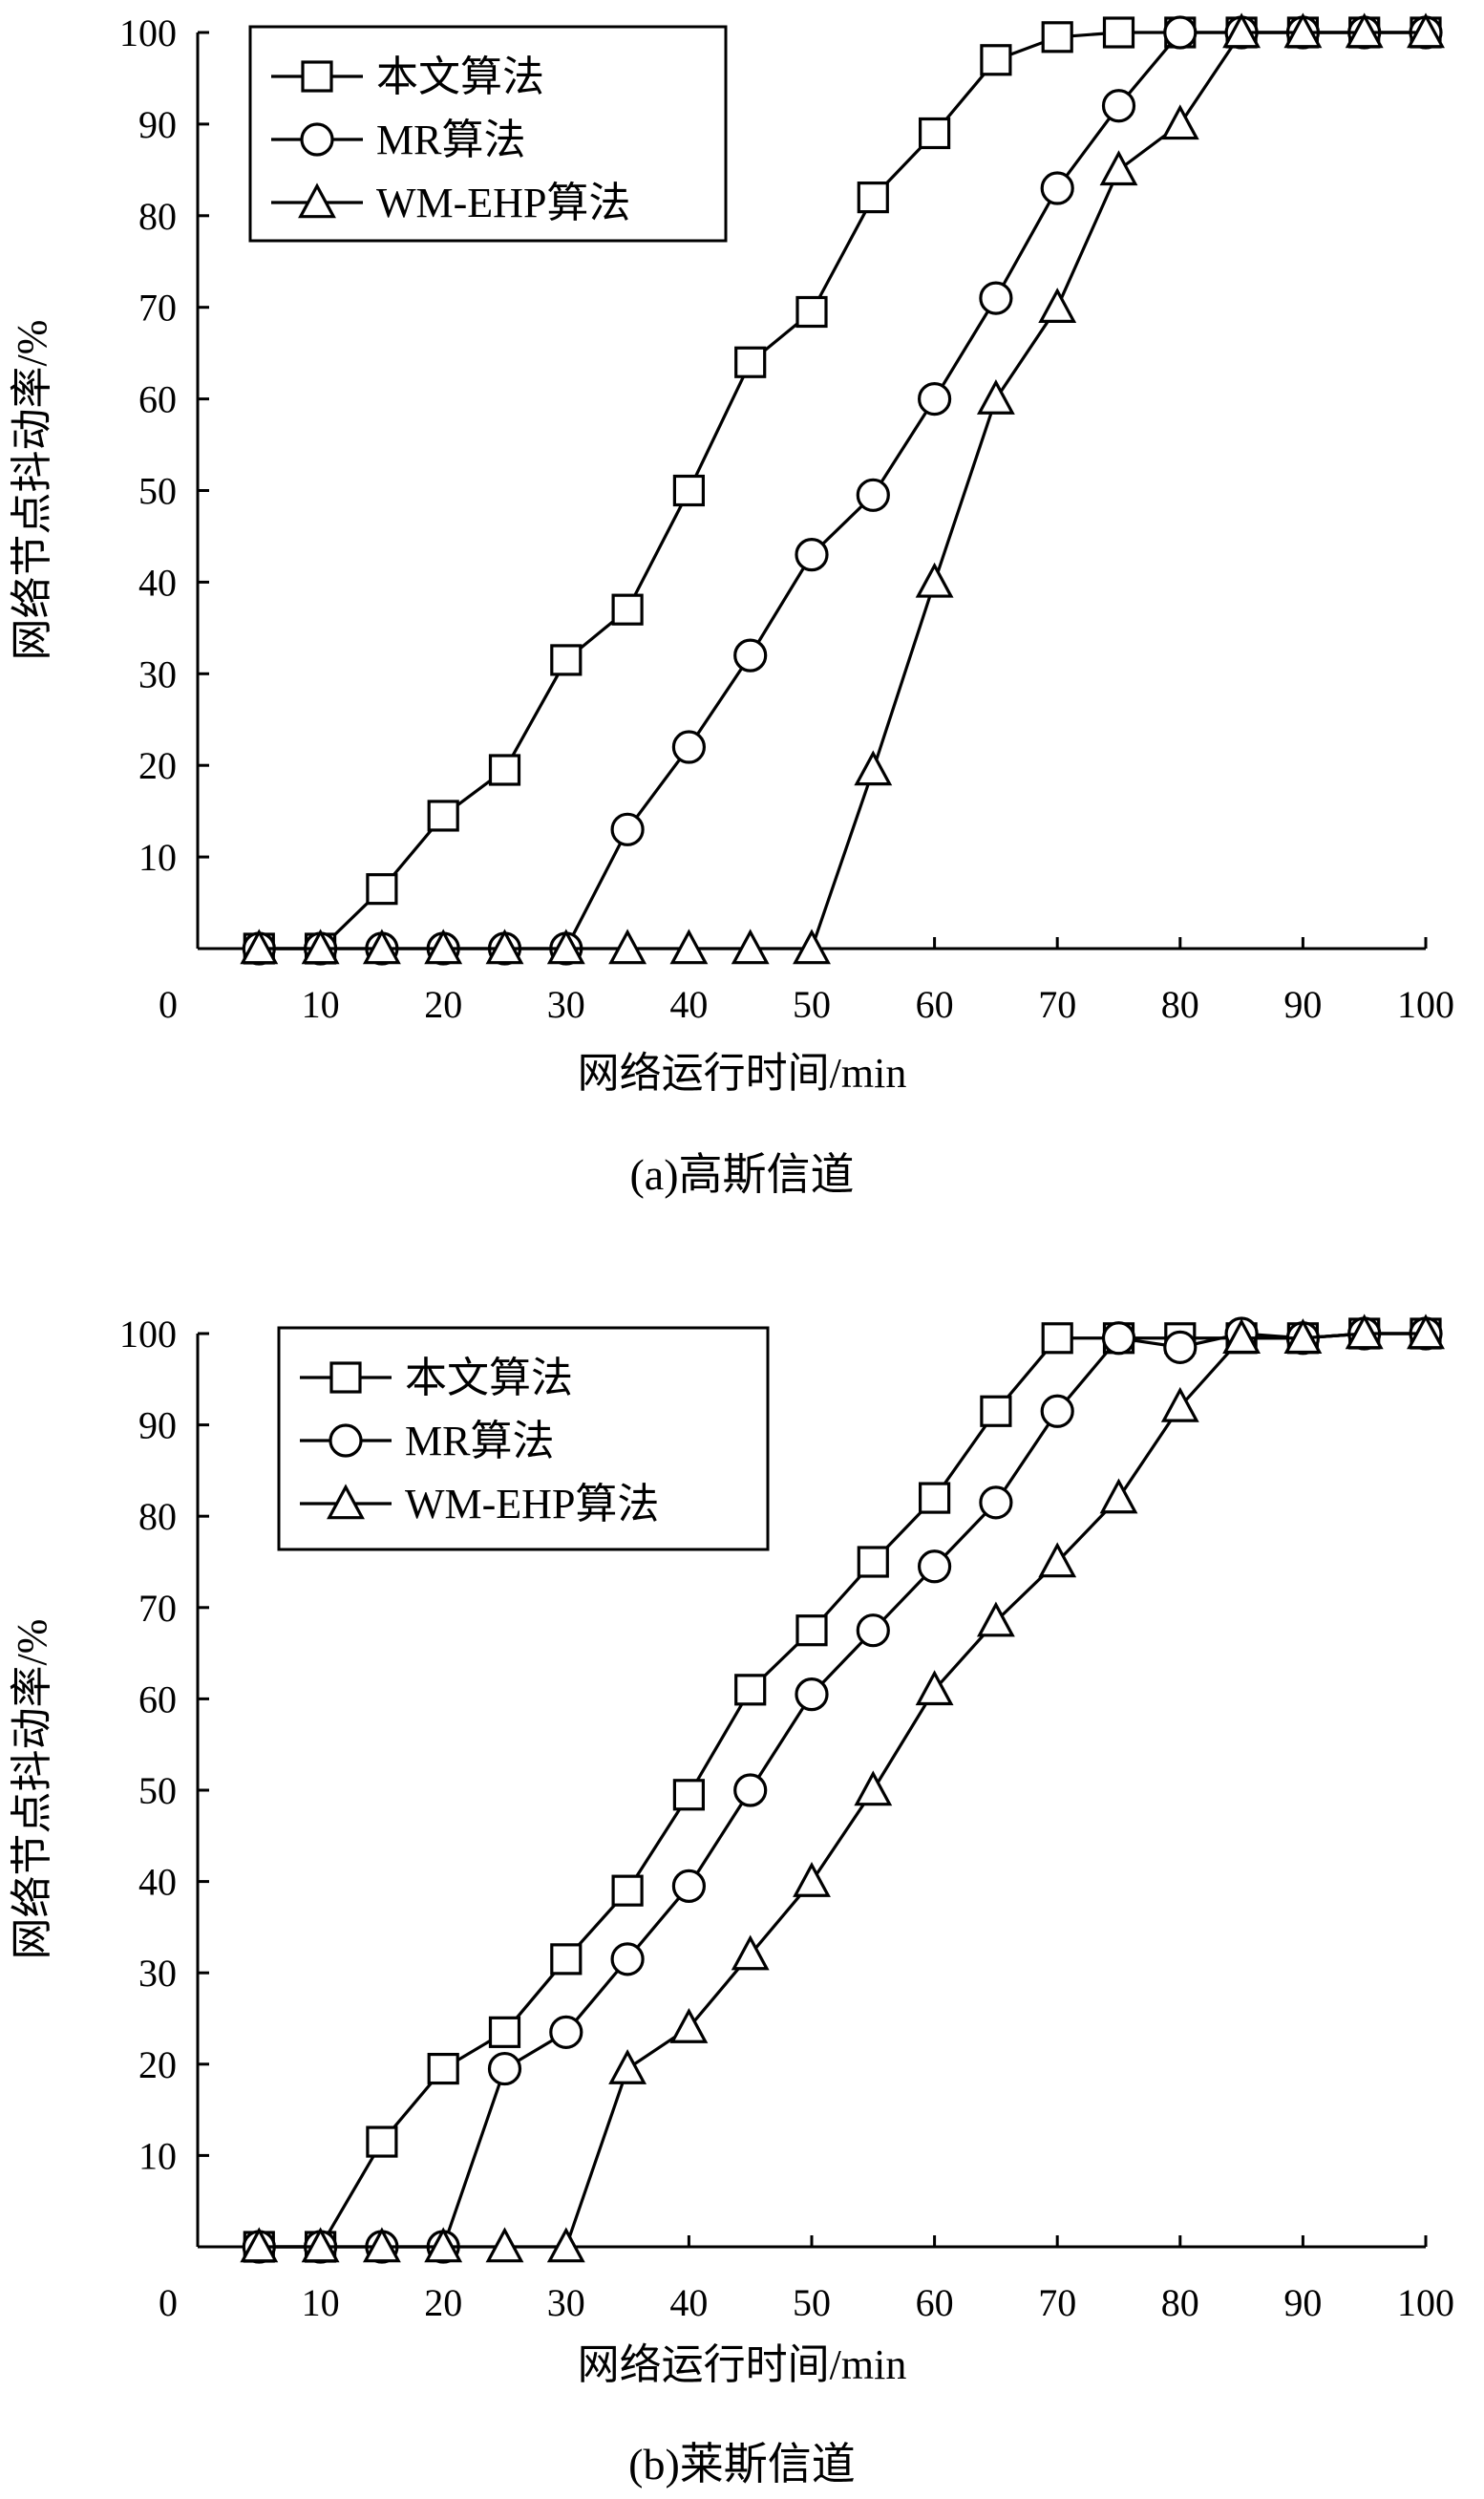 The image size is (1484, 2499). Describe the element at coordinates (157, 399) in the screenshot. I see `y-tick-label: 60` at that location.